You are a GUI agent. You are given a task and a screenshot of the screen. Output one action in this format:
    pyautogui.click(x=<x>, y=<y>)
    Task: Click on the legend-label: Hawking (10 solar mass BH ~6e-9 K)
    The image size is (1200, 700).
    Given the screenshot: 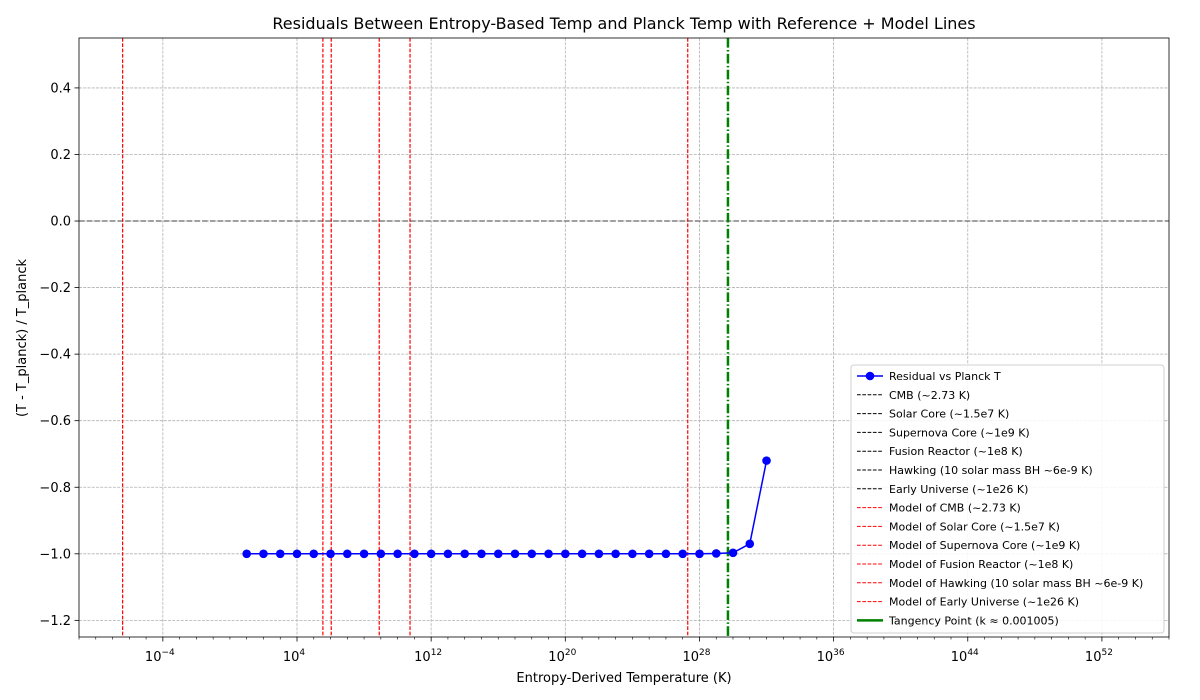 What is the action you would take?
    pyautogui.click(x=991, y=470)
    